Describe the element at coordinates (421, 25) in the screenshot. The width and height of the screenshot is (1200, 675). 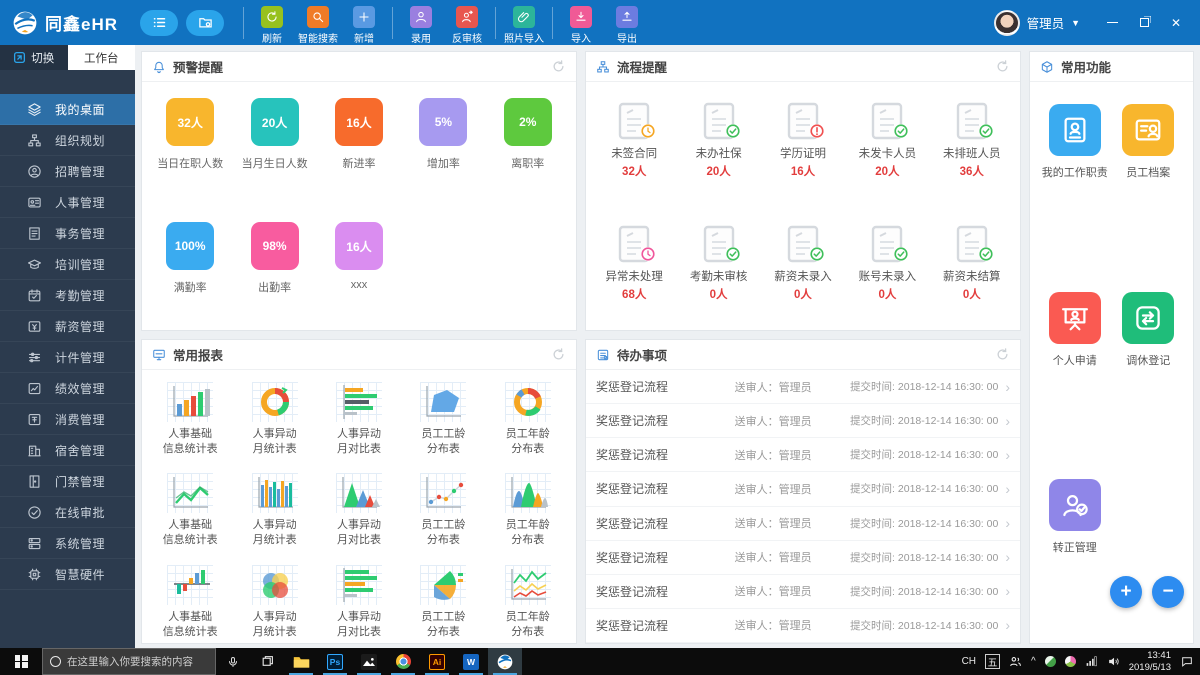
I see `toolbar-button-person: 录用` at that location.